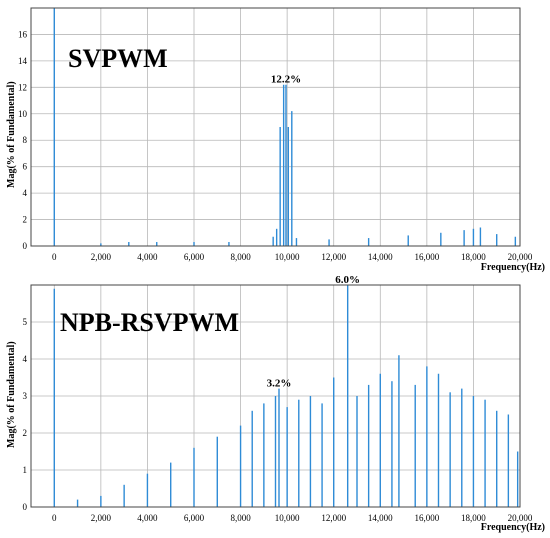 Image resolution: width=550 pixels, height=538 pixels. Describe the element at coordinates (520, 518) in the screenshot. I see `npb-rsvpwm-x-tick-label: 20,000` at that location.